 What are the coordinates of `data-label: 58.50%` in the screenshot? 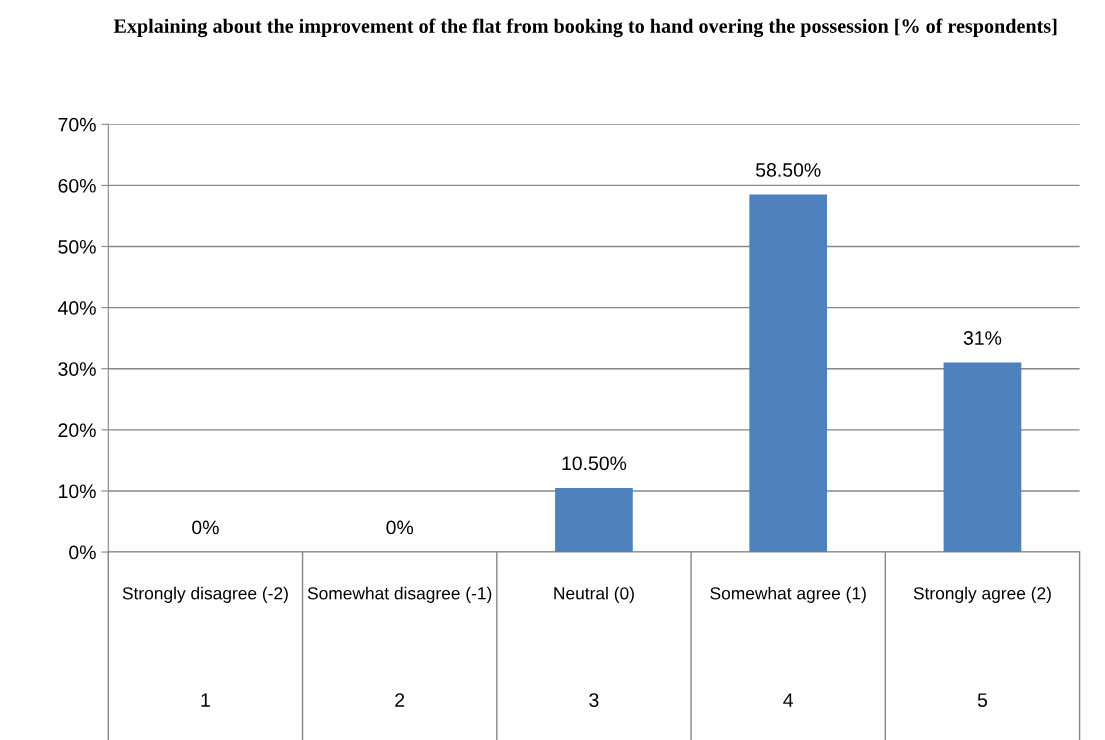 It's located at (788, 170).